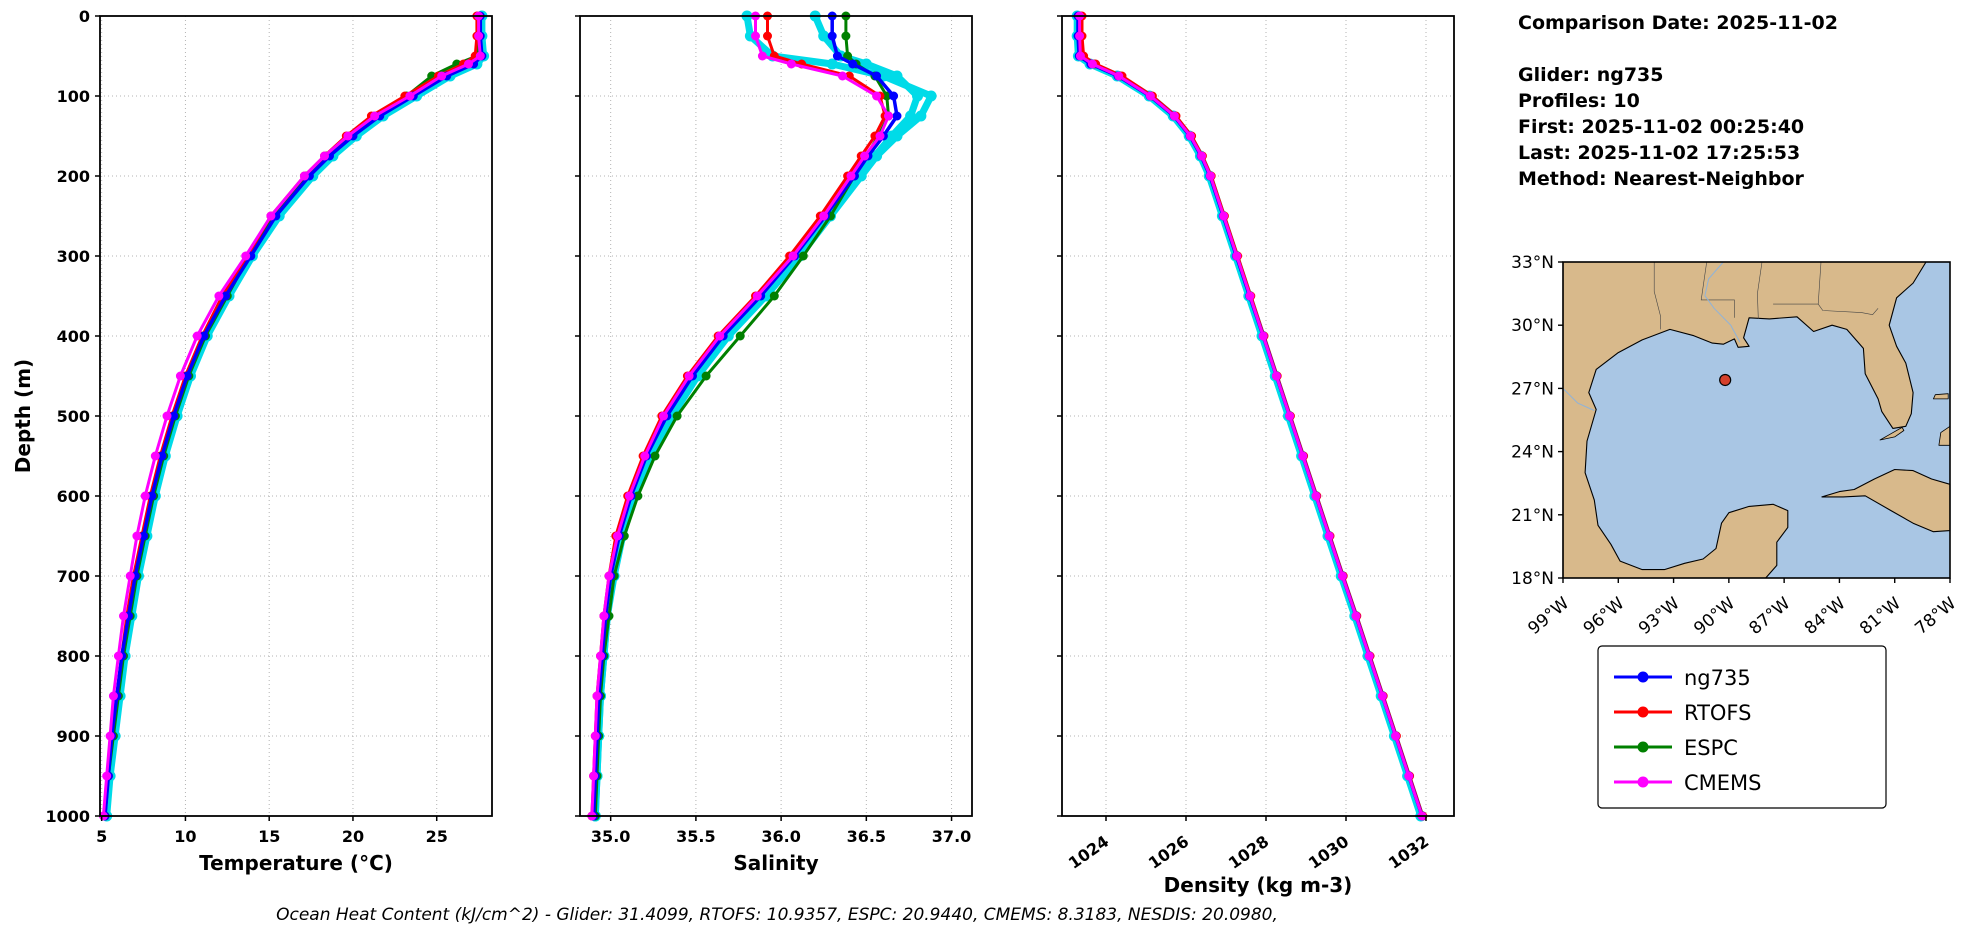 The height and width of the screenshot is (934, 1987). Describe the element at coordinates (780, 836) in the screenshot. I see `x-tick-label: 36.0` at that location.